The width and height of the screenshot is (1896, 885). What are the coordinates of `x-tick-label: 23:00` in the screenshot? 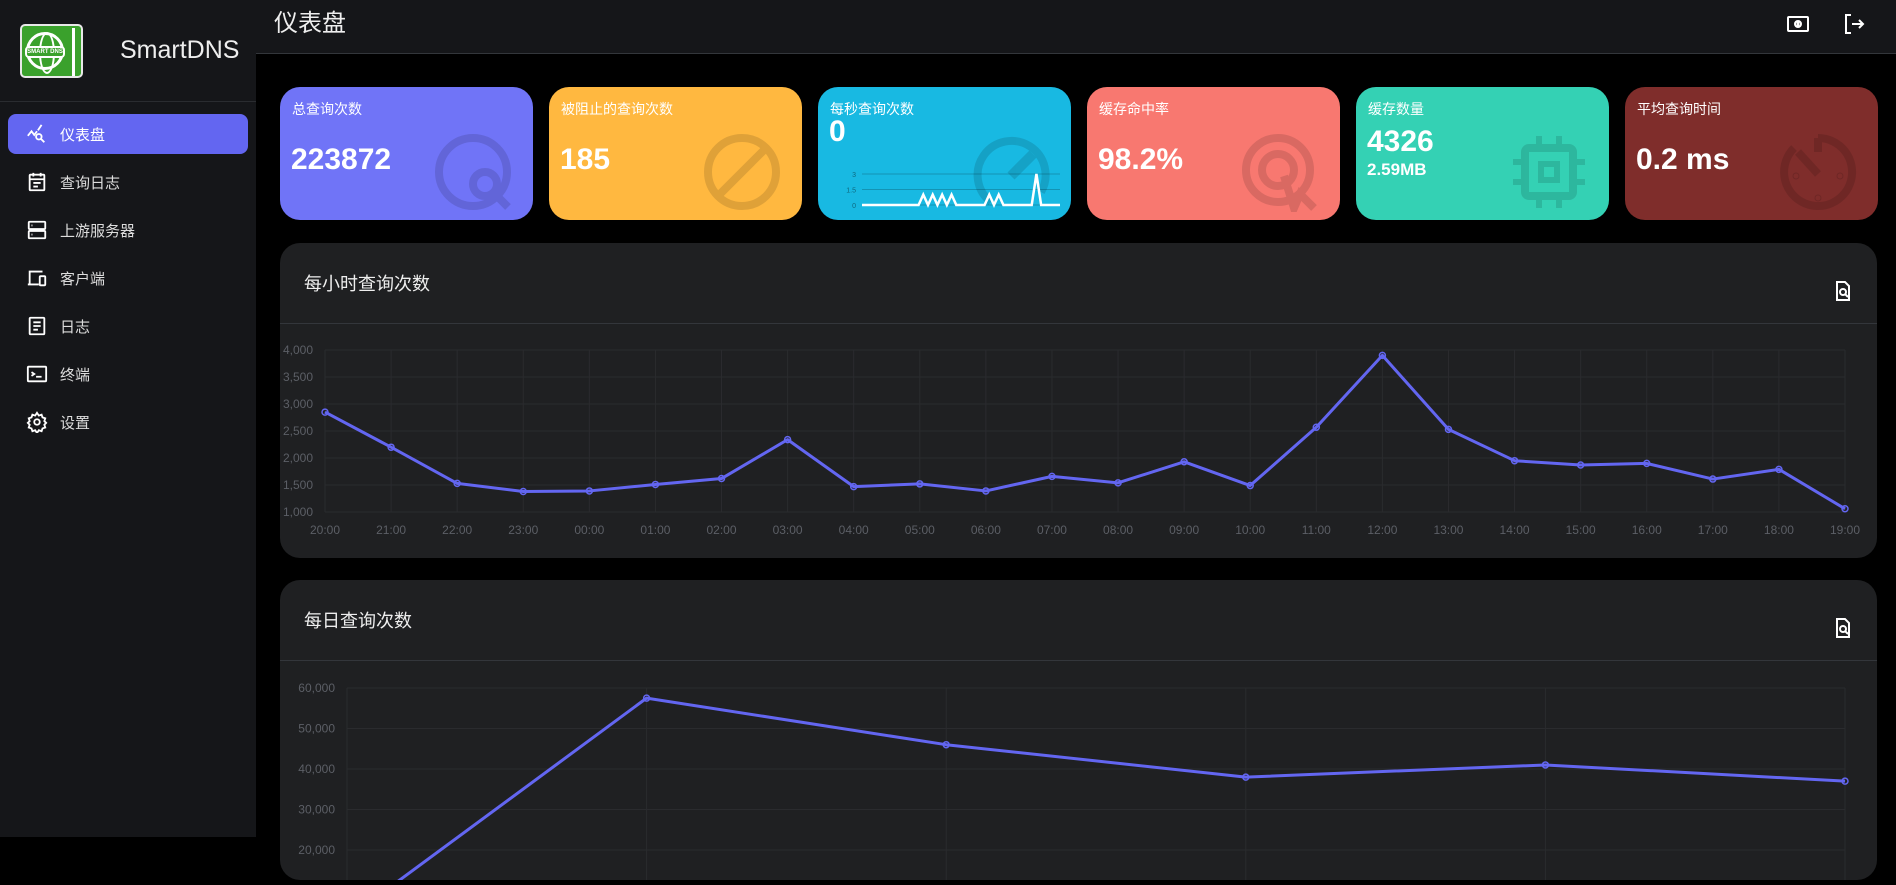 It's located at (523, 530).